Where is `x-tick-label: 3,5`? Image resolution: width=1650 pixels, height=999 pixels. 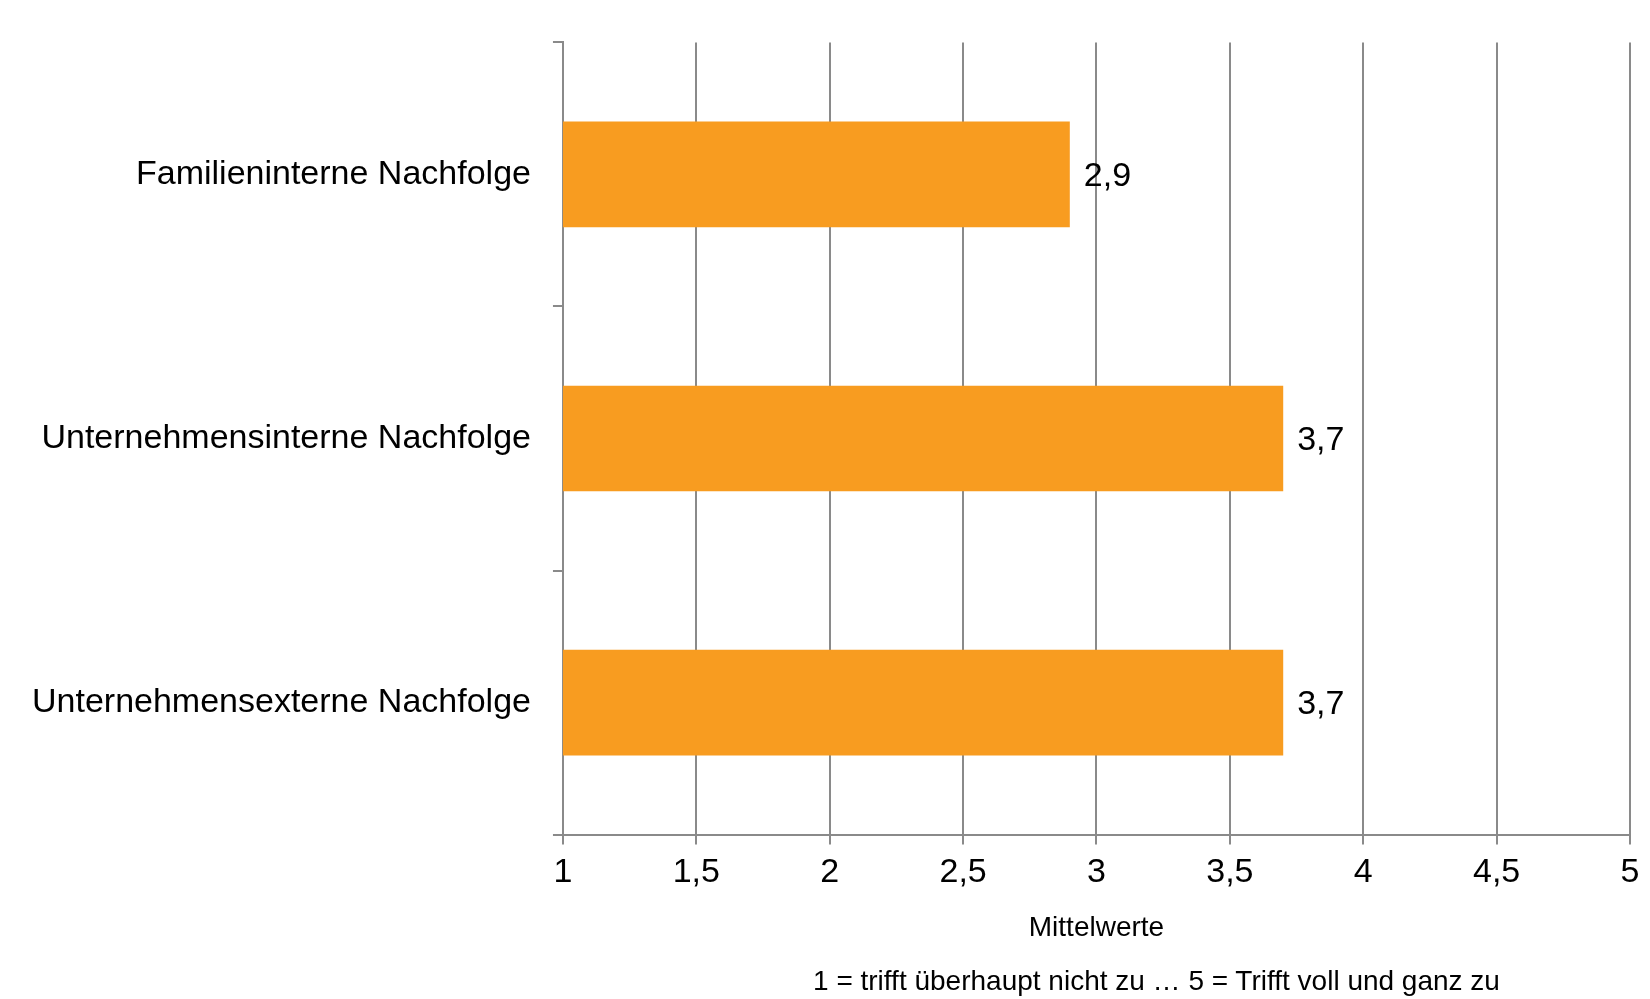
x-tick-label: 3,5 is located at coordinates (1230, 870).